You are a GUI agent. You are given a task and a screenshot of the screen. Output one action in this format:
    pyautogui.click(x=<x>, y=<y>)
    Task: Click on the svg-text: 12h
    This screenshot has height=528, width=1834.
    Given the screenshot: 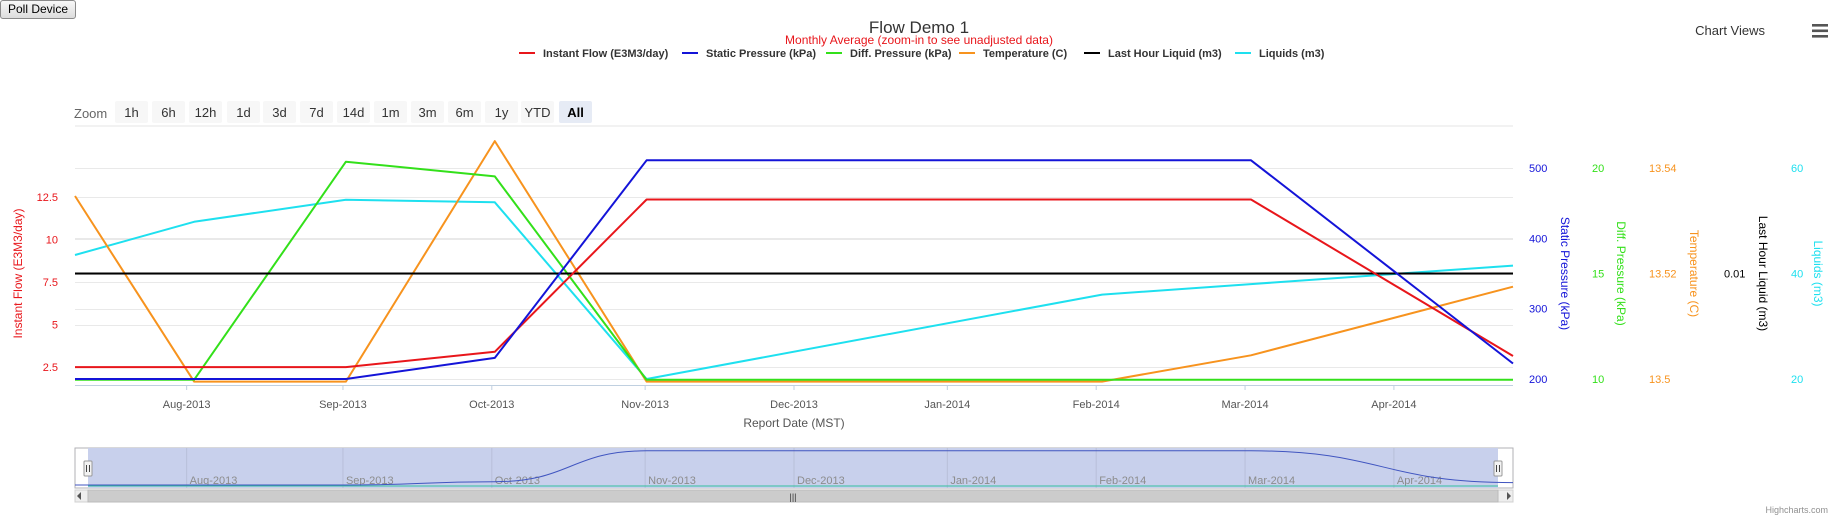 What is the action you would take?
    pyautogui.click(x=206, y=112)
    